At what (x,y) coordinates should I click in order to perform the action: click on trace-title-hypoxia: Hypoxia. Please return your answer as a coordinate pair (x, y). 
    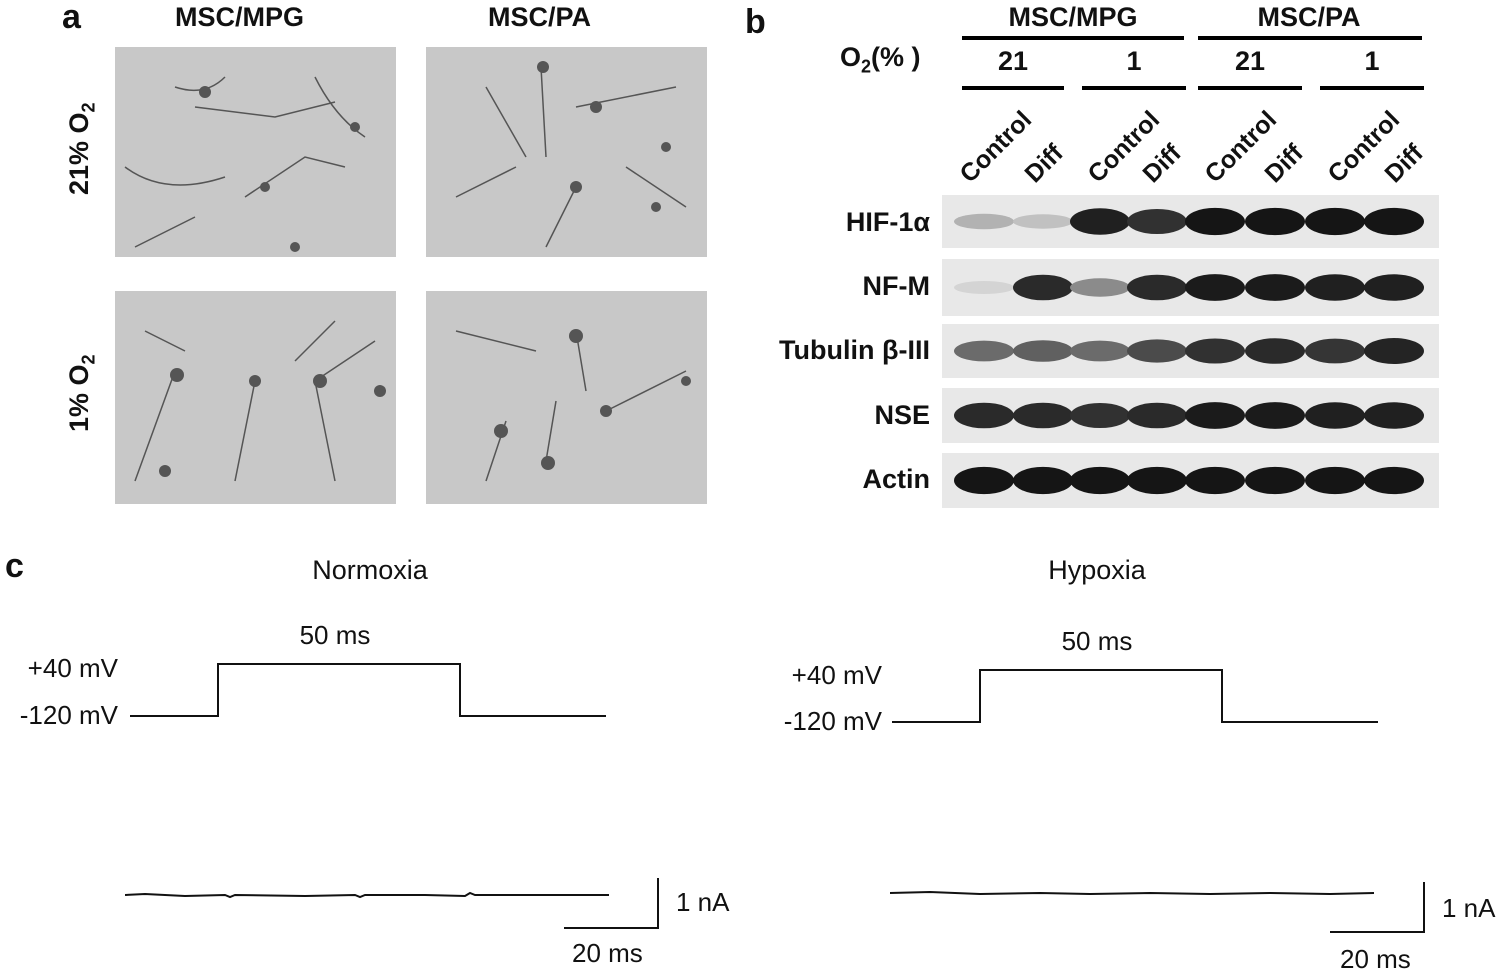
    Looking at the image, I should click on (1097, 570).